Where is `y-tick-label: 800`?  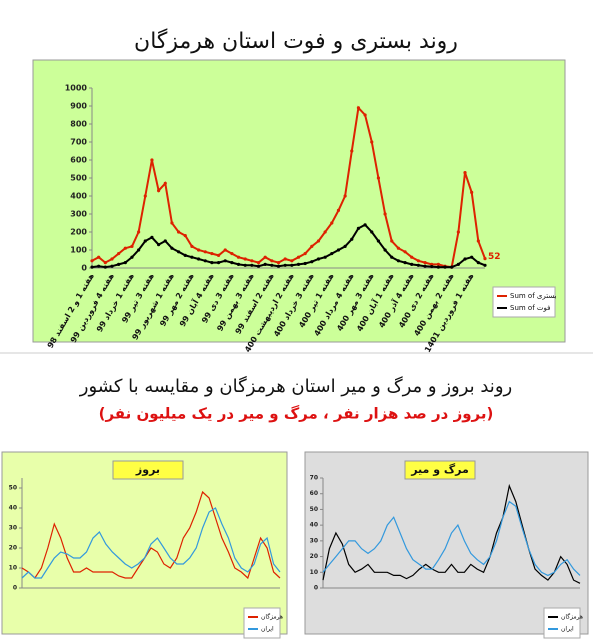
y-tick-label: 800 is located at coordinates (78, 124).